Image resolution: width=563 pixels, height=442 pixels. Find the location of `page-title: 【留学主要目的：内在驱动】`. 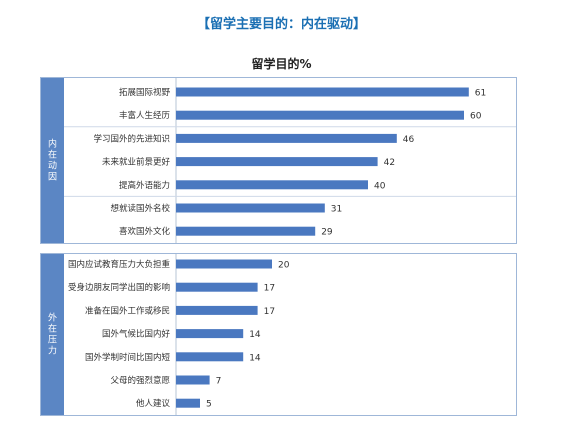

page-title: 【留学主要目的：内在驱动】 is located at coordinates (281, 24).